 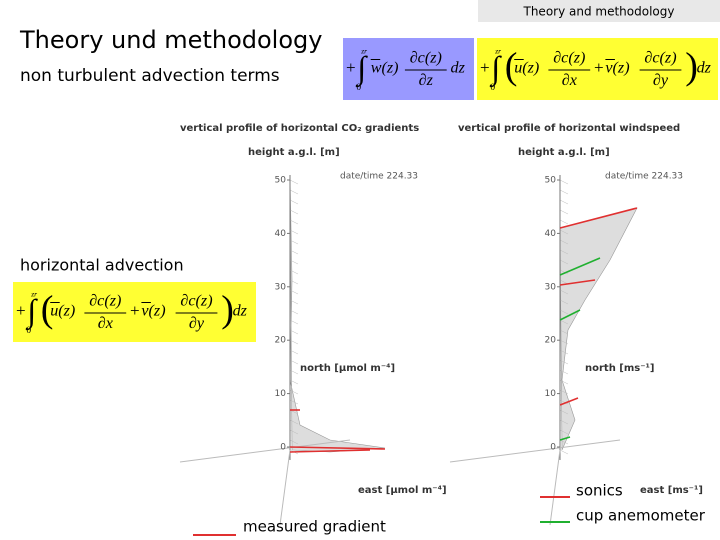 What do you see at coordinates (641, 516) in the screenshot?
I see `legend-label: cup anemometer` at bounding box center [641, 516].